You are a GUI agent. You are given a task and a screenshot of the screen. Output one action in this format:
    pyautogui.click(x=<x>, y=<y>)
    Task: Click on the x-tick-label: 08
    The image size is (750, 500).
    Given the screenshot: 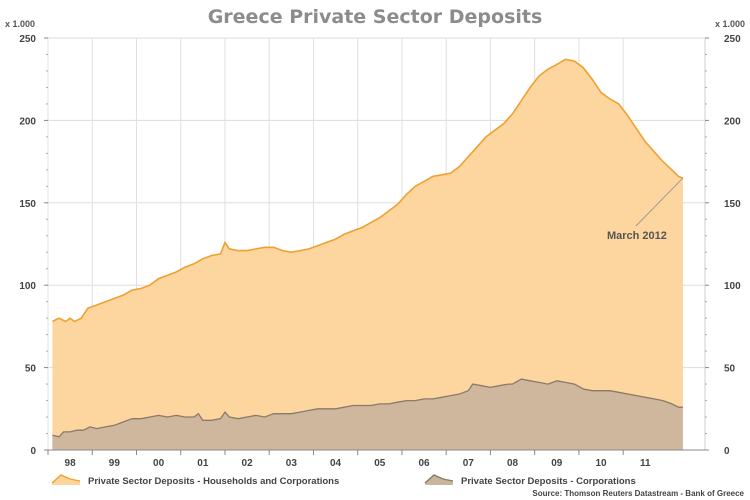 What is the action you would take?
    pyautogui.click(x=513, y=463)
    